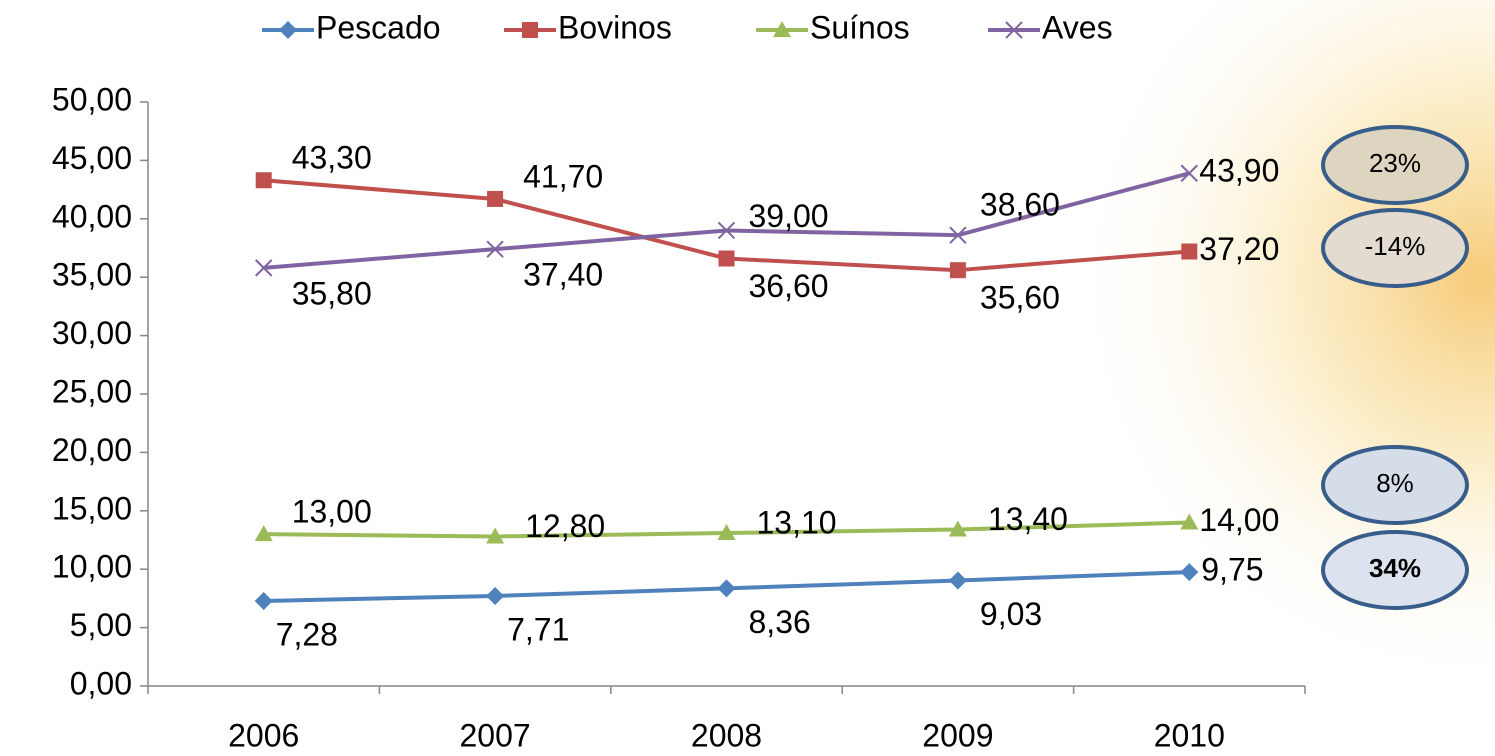 The image size is (1495, 756). Describe the element at coordinates (332, 512) in the screenshot. I see `data-label: 13,00` at that location.